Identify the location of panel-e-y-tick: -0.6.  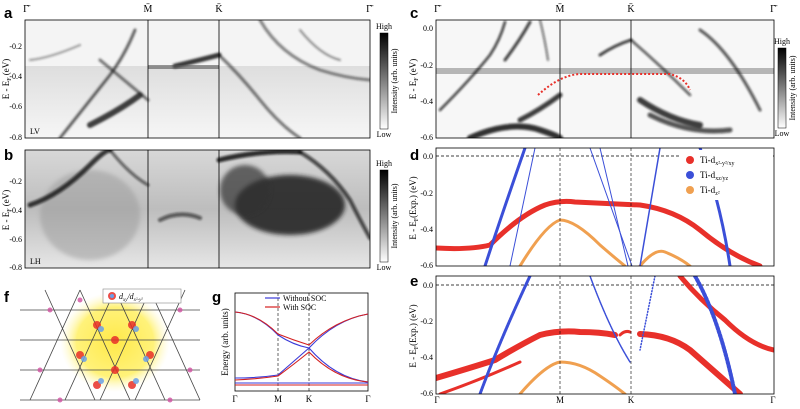
(426, 393).